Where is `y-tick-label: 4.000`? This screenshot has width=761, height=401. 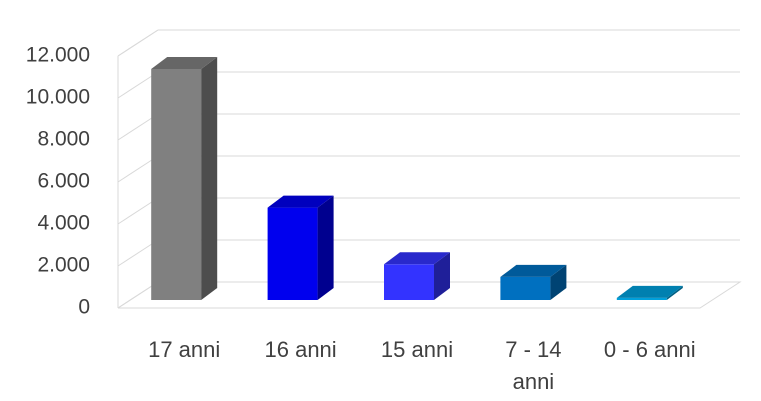 y-tick-label: 4.000 is located at coordinates (63, 223).